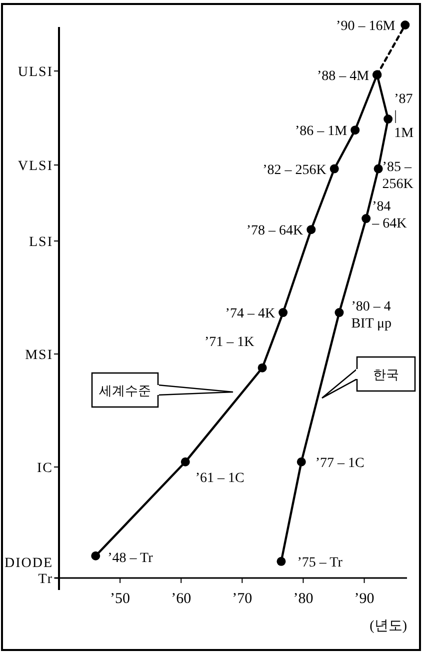  Describe the element at coordinates (35, 72) in the screenshot. I see `text: ULSI` at that location.